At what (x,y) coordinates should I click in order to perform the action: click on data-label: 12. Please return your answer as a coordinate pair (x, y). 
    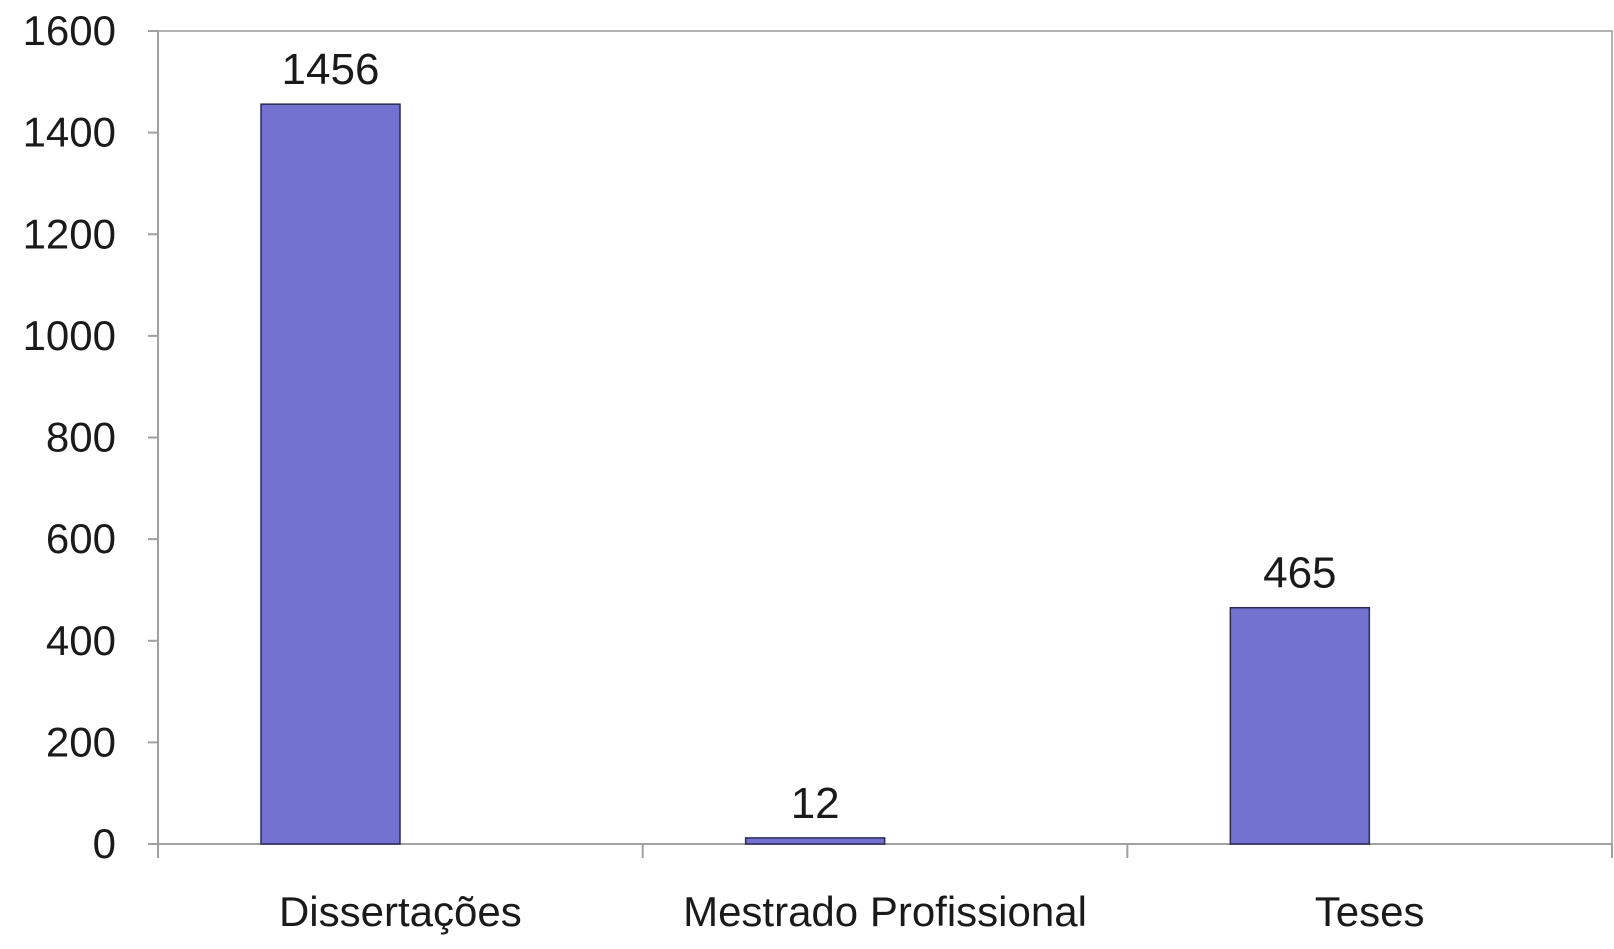
    Looking at the image, I should click on (815, 803).